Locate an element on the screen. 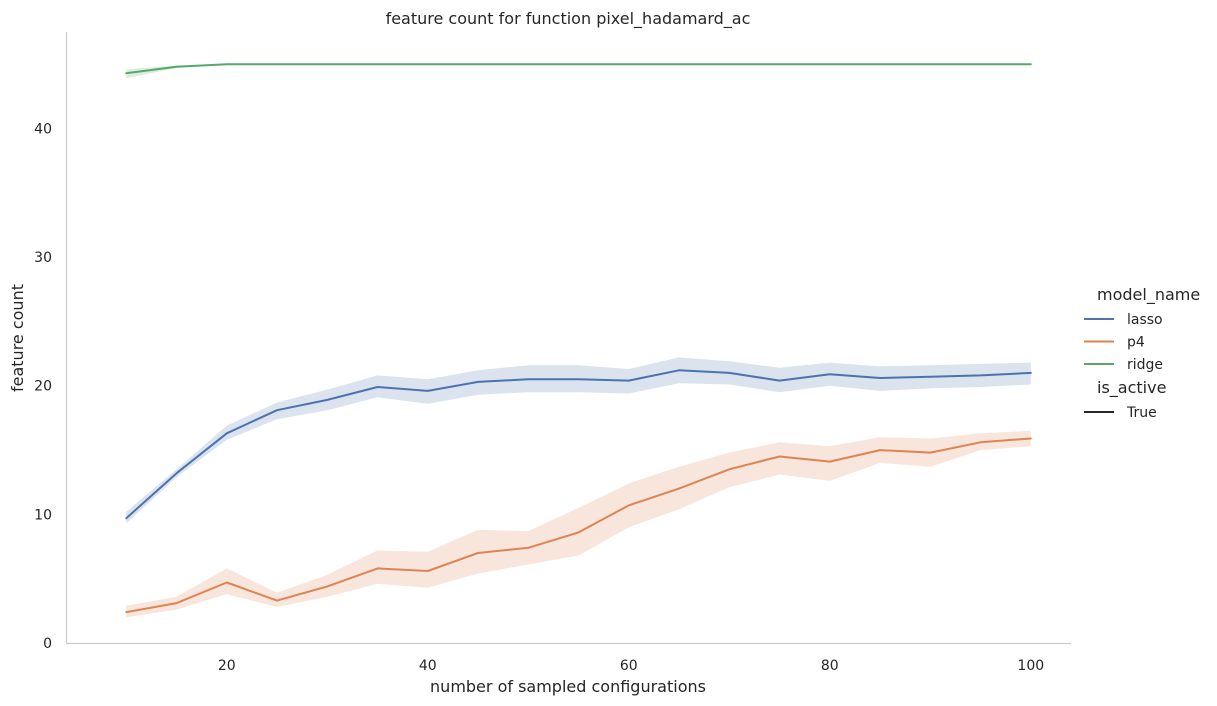  legend-label-p4: p4 is located at coordinates (1136, 343).